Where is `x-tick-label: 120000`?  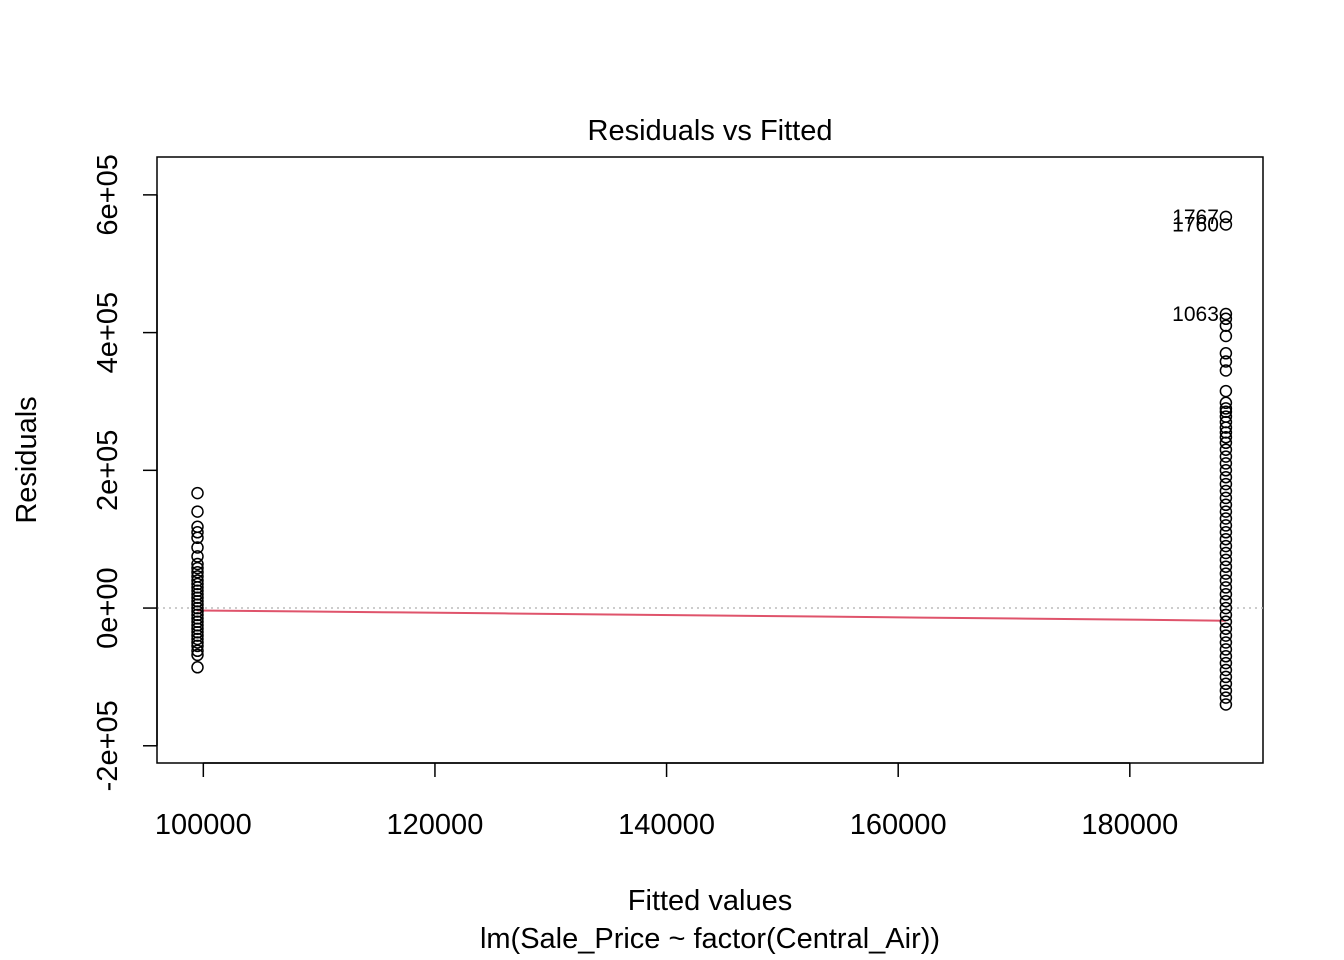 x-tick-label: 120000 is located at coordinates (435, 825).